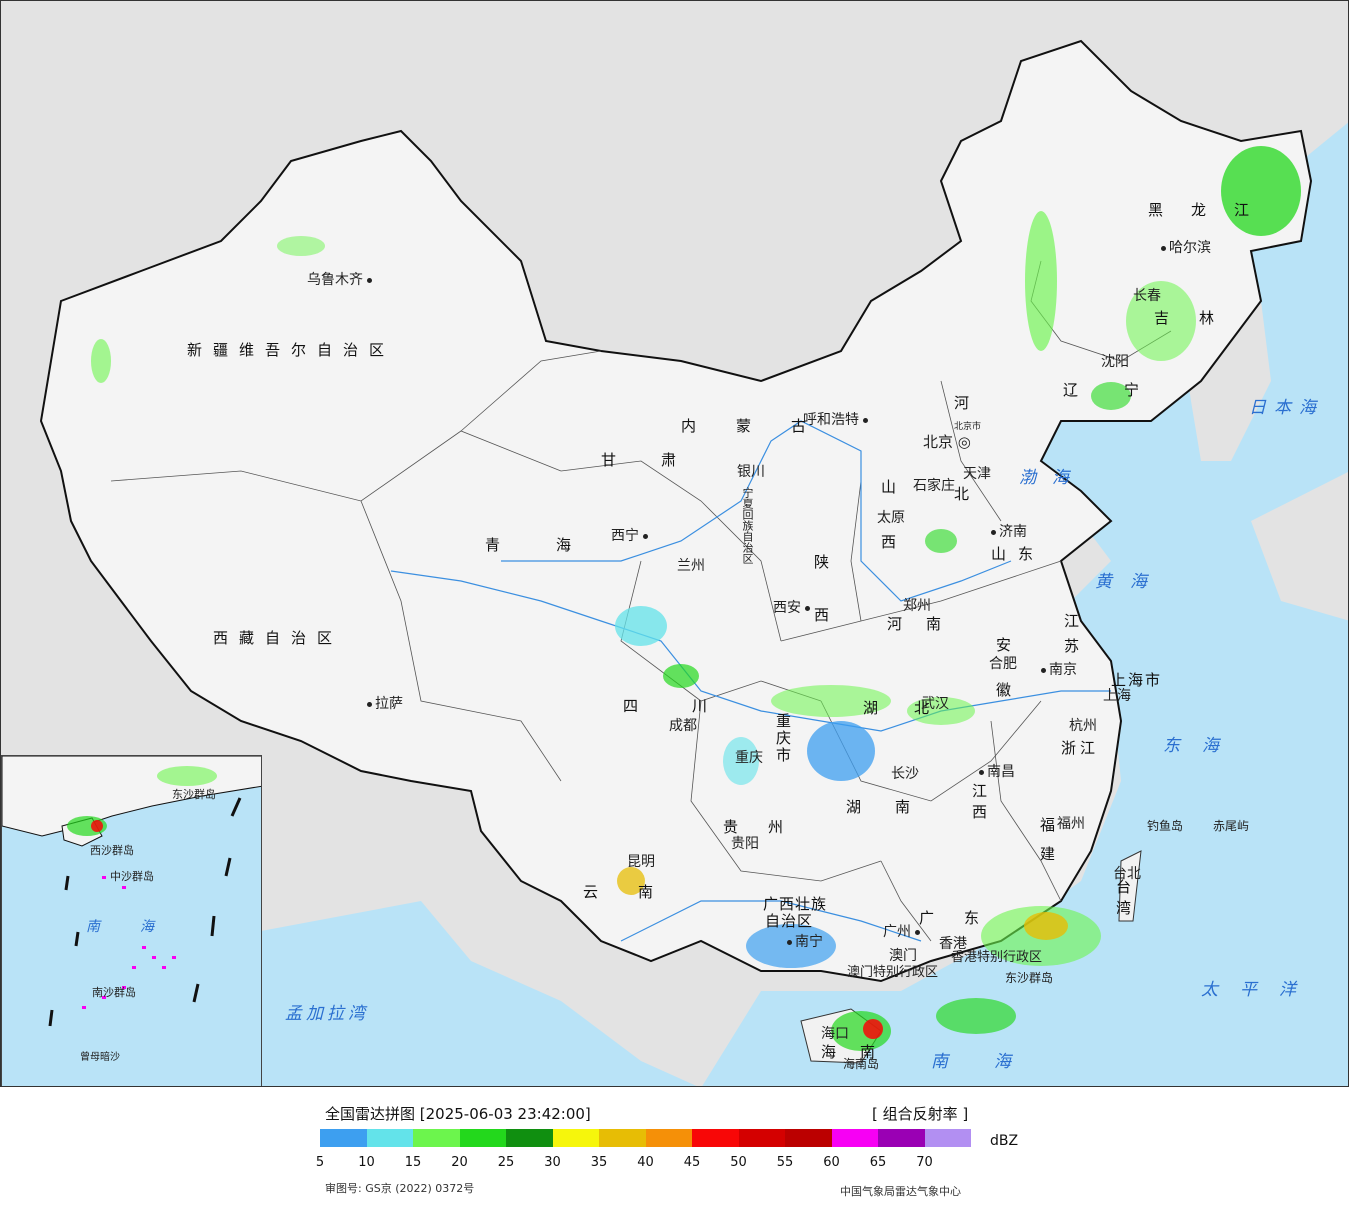  I want to click on city-hangzhou: 杭州, so click(1083, 726).